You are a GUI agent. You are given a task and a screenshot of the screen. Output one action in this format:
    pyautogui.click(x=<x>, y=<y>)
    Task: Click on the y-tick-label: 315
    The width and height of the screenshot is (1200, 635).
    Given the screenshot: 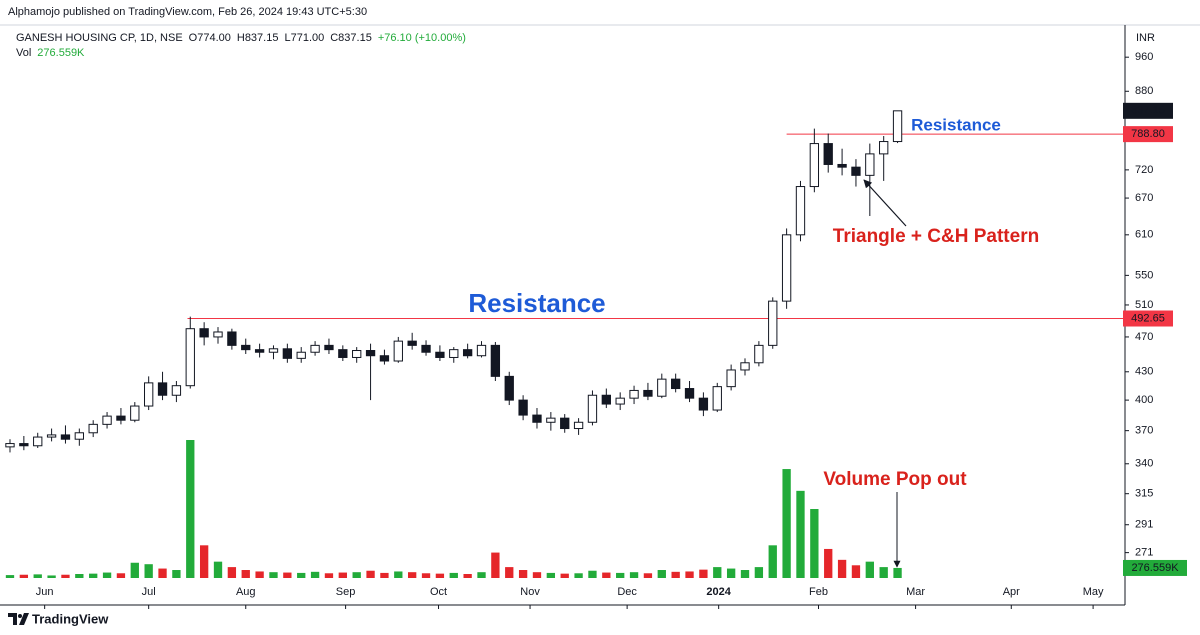 What is the action you would take?
    pyautogui.click(x=1144, y=494)
    